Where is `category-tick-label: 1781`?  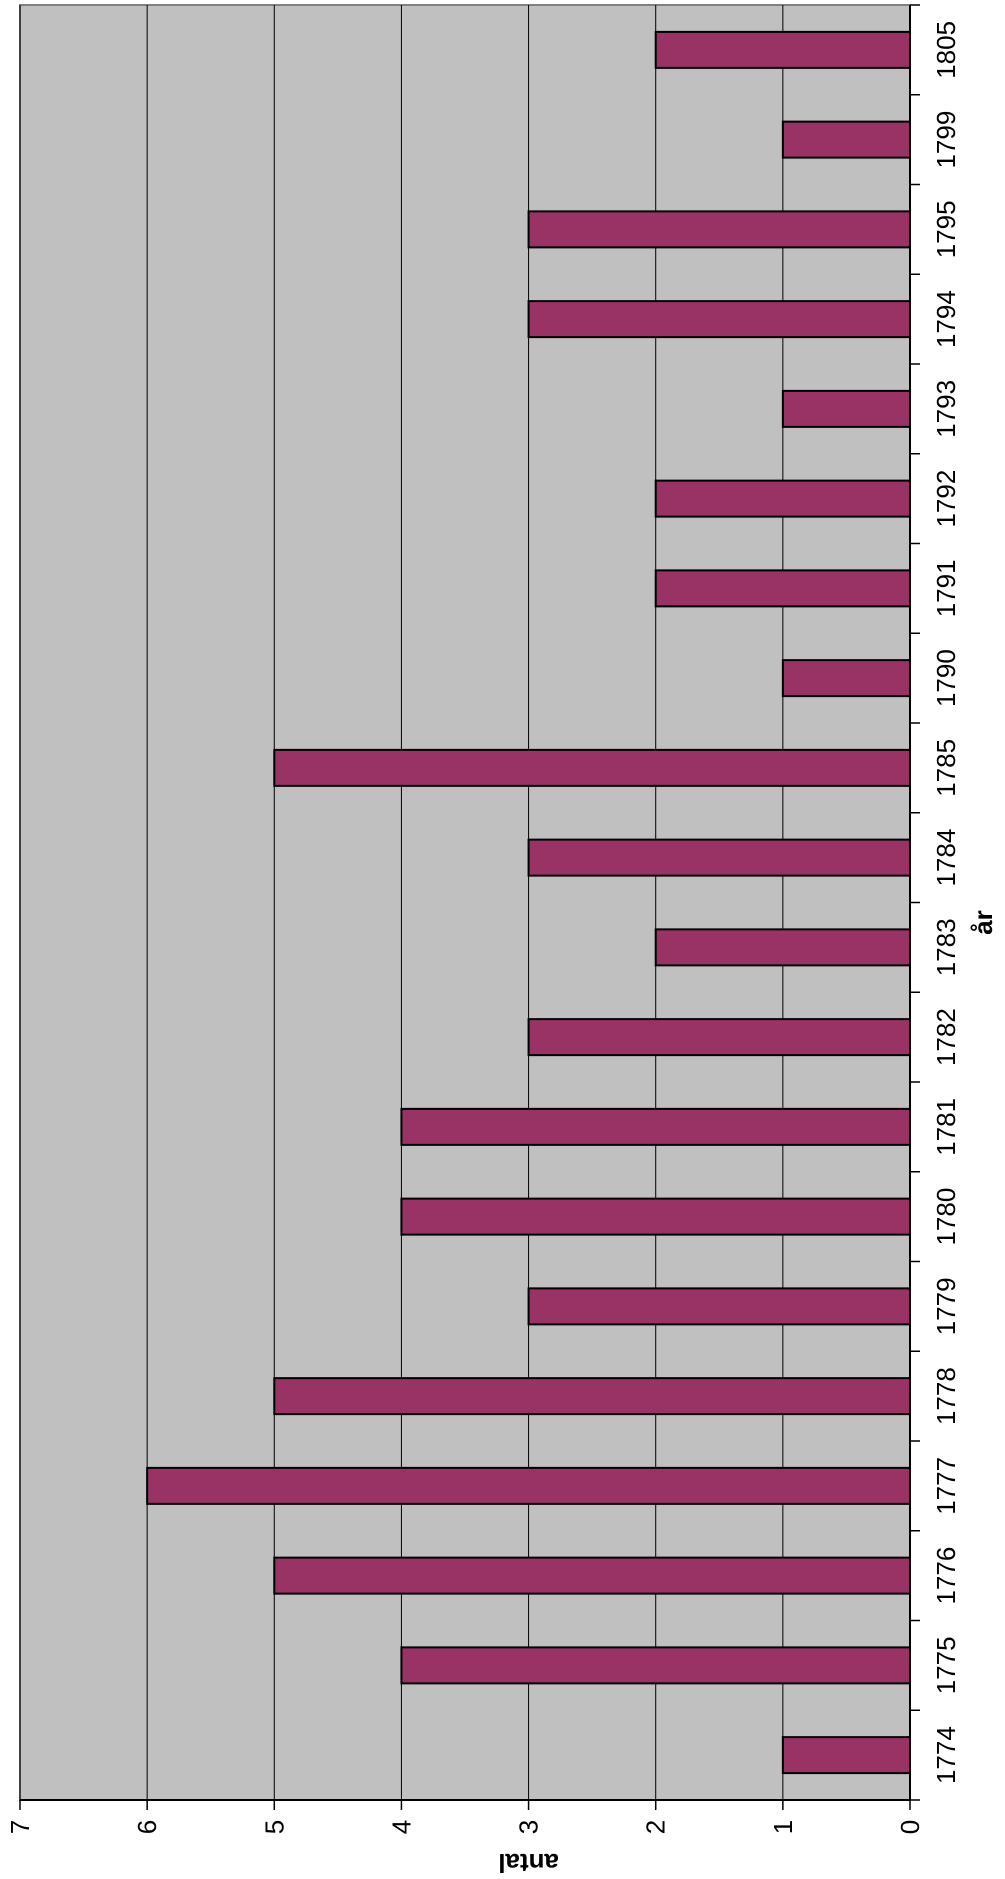 category-tick-label: 1781 is located at coordinates (946, 1127).